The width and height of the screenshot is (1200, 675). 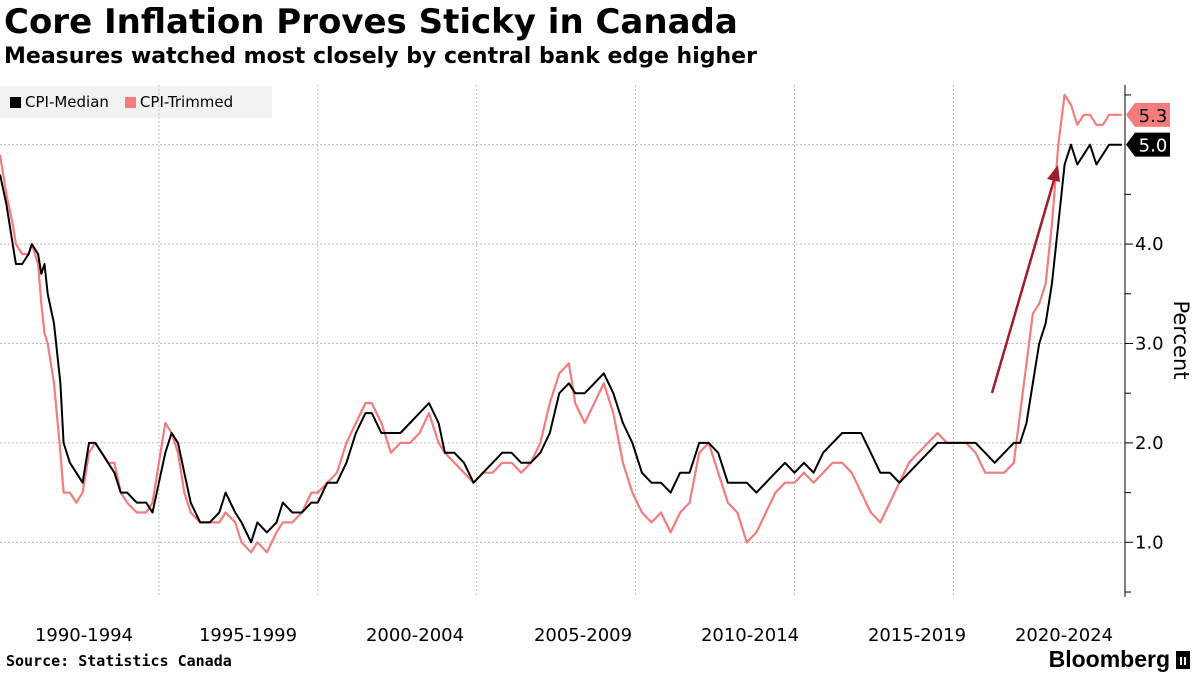 What do you see at coordinates (119, 661) in the screenshot?
I see `source-note: Source: Statistics Canada` at bounding box center [119, 661].